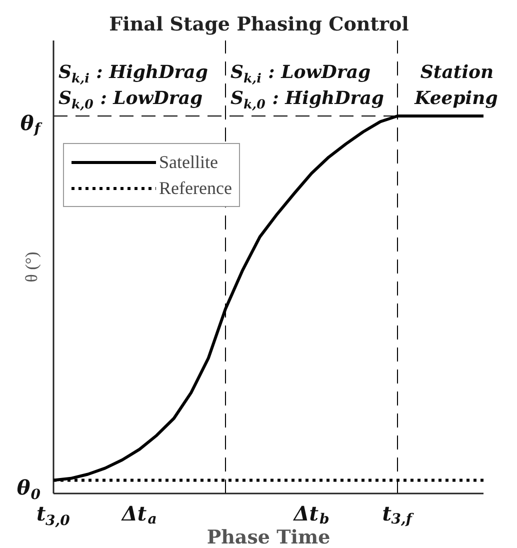  What do you see at coordinates (268, 537) in the screenshot?
I see `x-axis-title: Phase Time` at bounding box center [268, 537].